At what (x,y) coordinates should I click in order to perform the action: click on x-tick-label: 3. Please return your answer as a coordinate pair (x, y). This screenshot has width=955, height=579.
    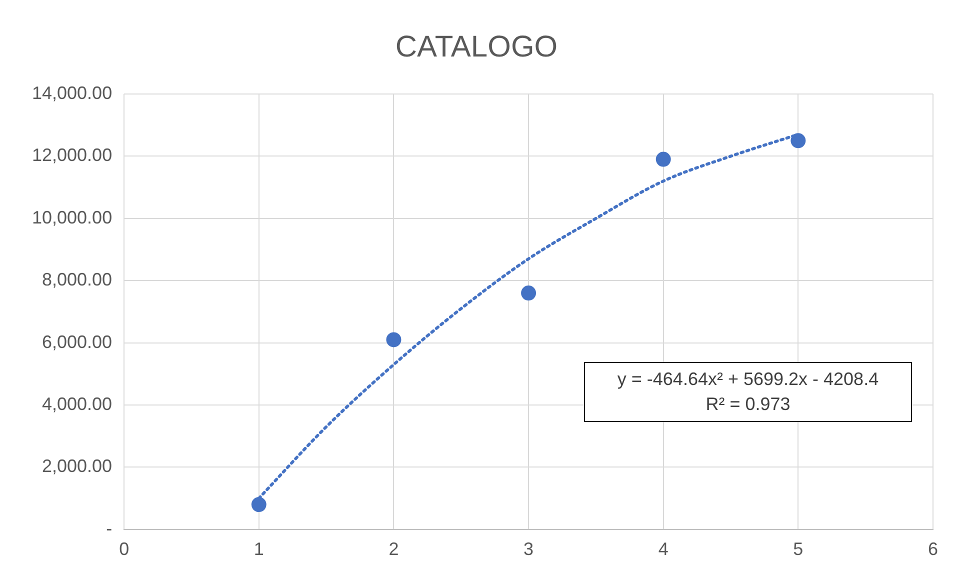
    Looking at the image, I should click on (529, 549).